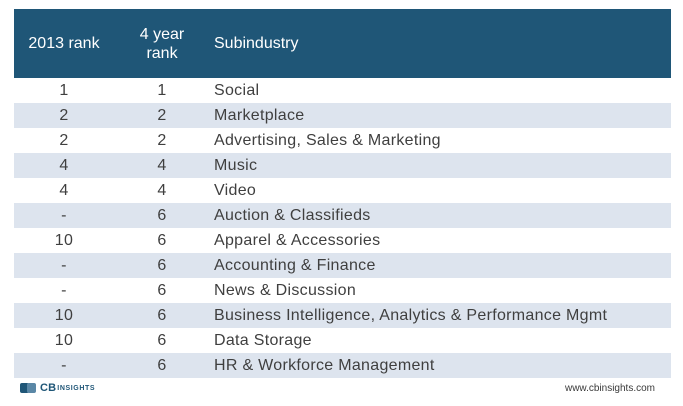  Describe the element at coordinates (327, 140) in the screenshot. I see `cell-subindustry: Advertising, Sales & Marketing` at that location.